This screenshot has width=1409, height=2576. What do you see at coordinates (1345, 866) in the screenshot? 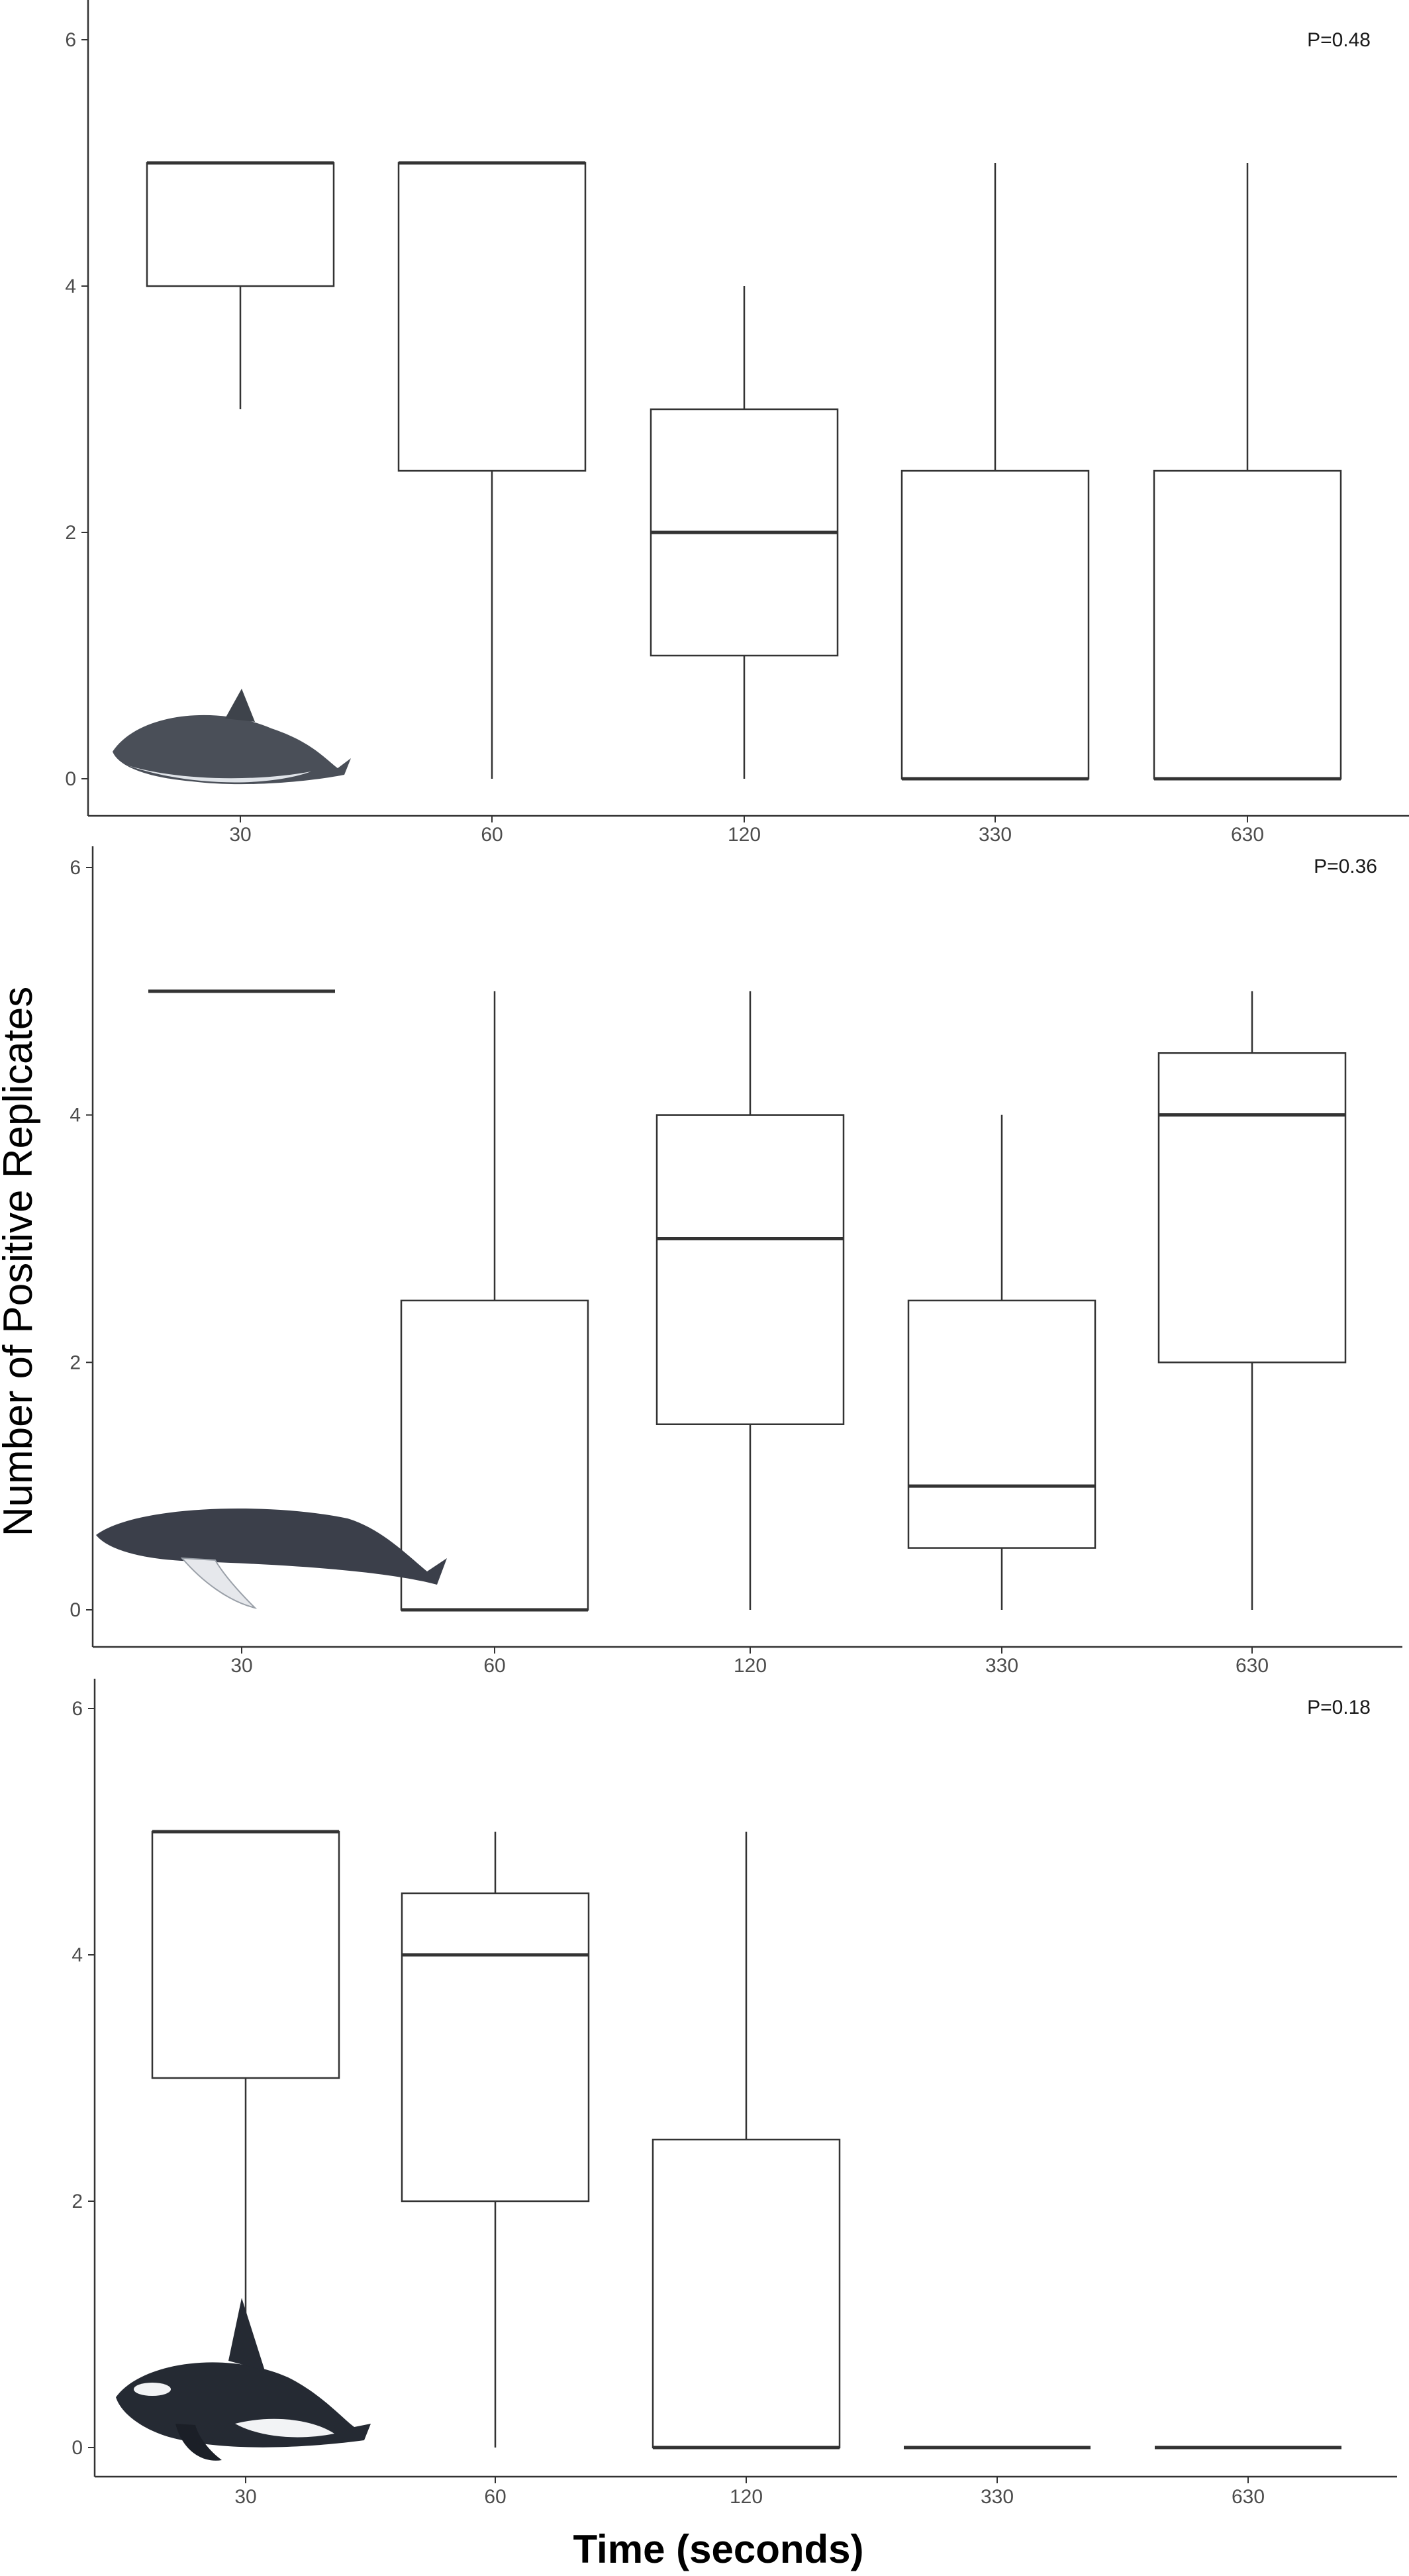
I see `p-value-label: P=0.36` at bounding box center [1345, 866].